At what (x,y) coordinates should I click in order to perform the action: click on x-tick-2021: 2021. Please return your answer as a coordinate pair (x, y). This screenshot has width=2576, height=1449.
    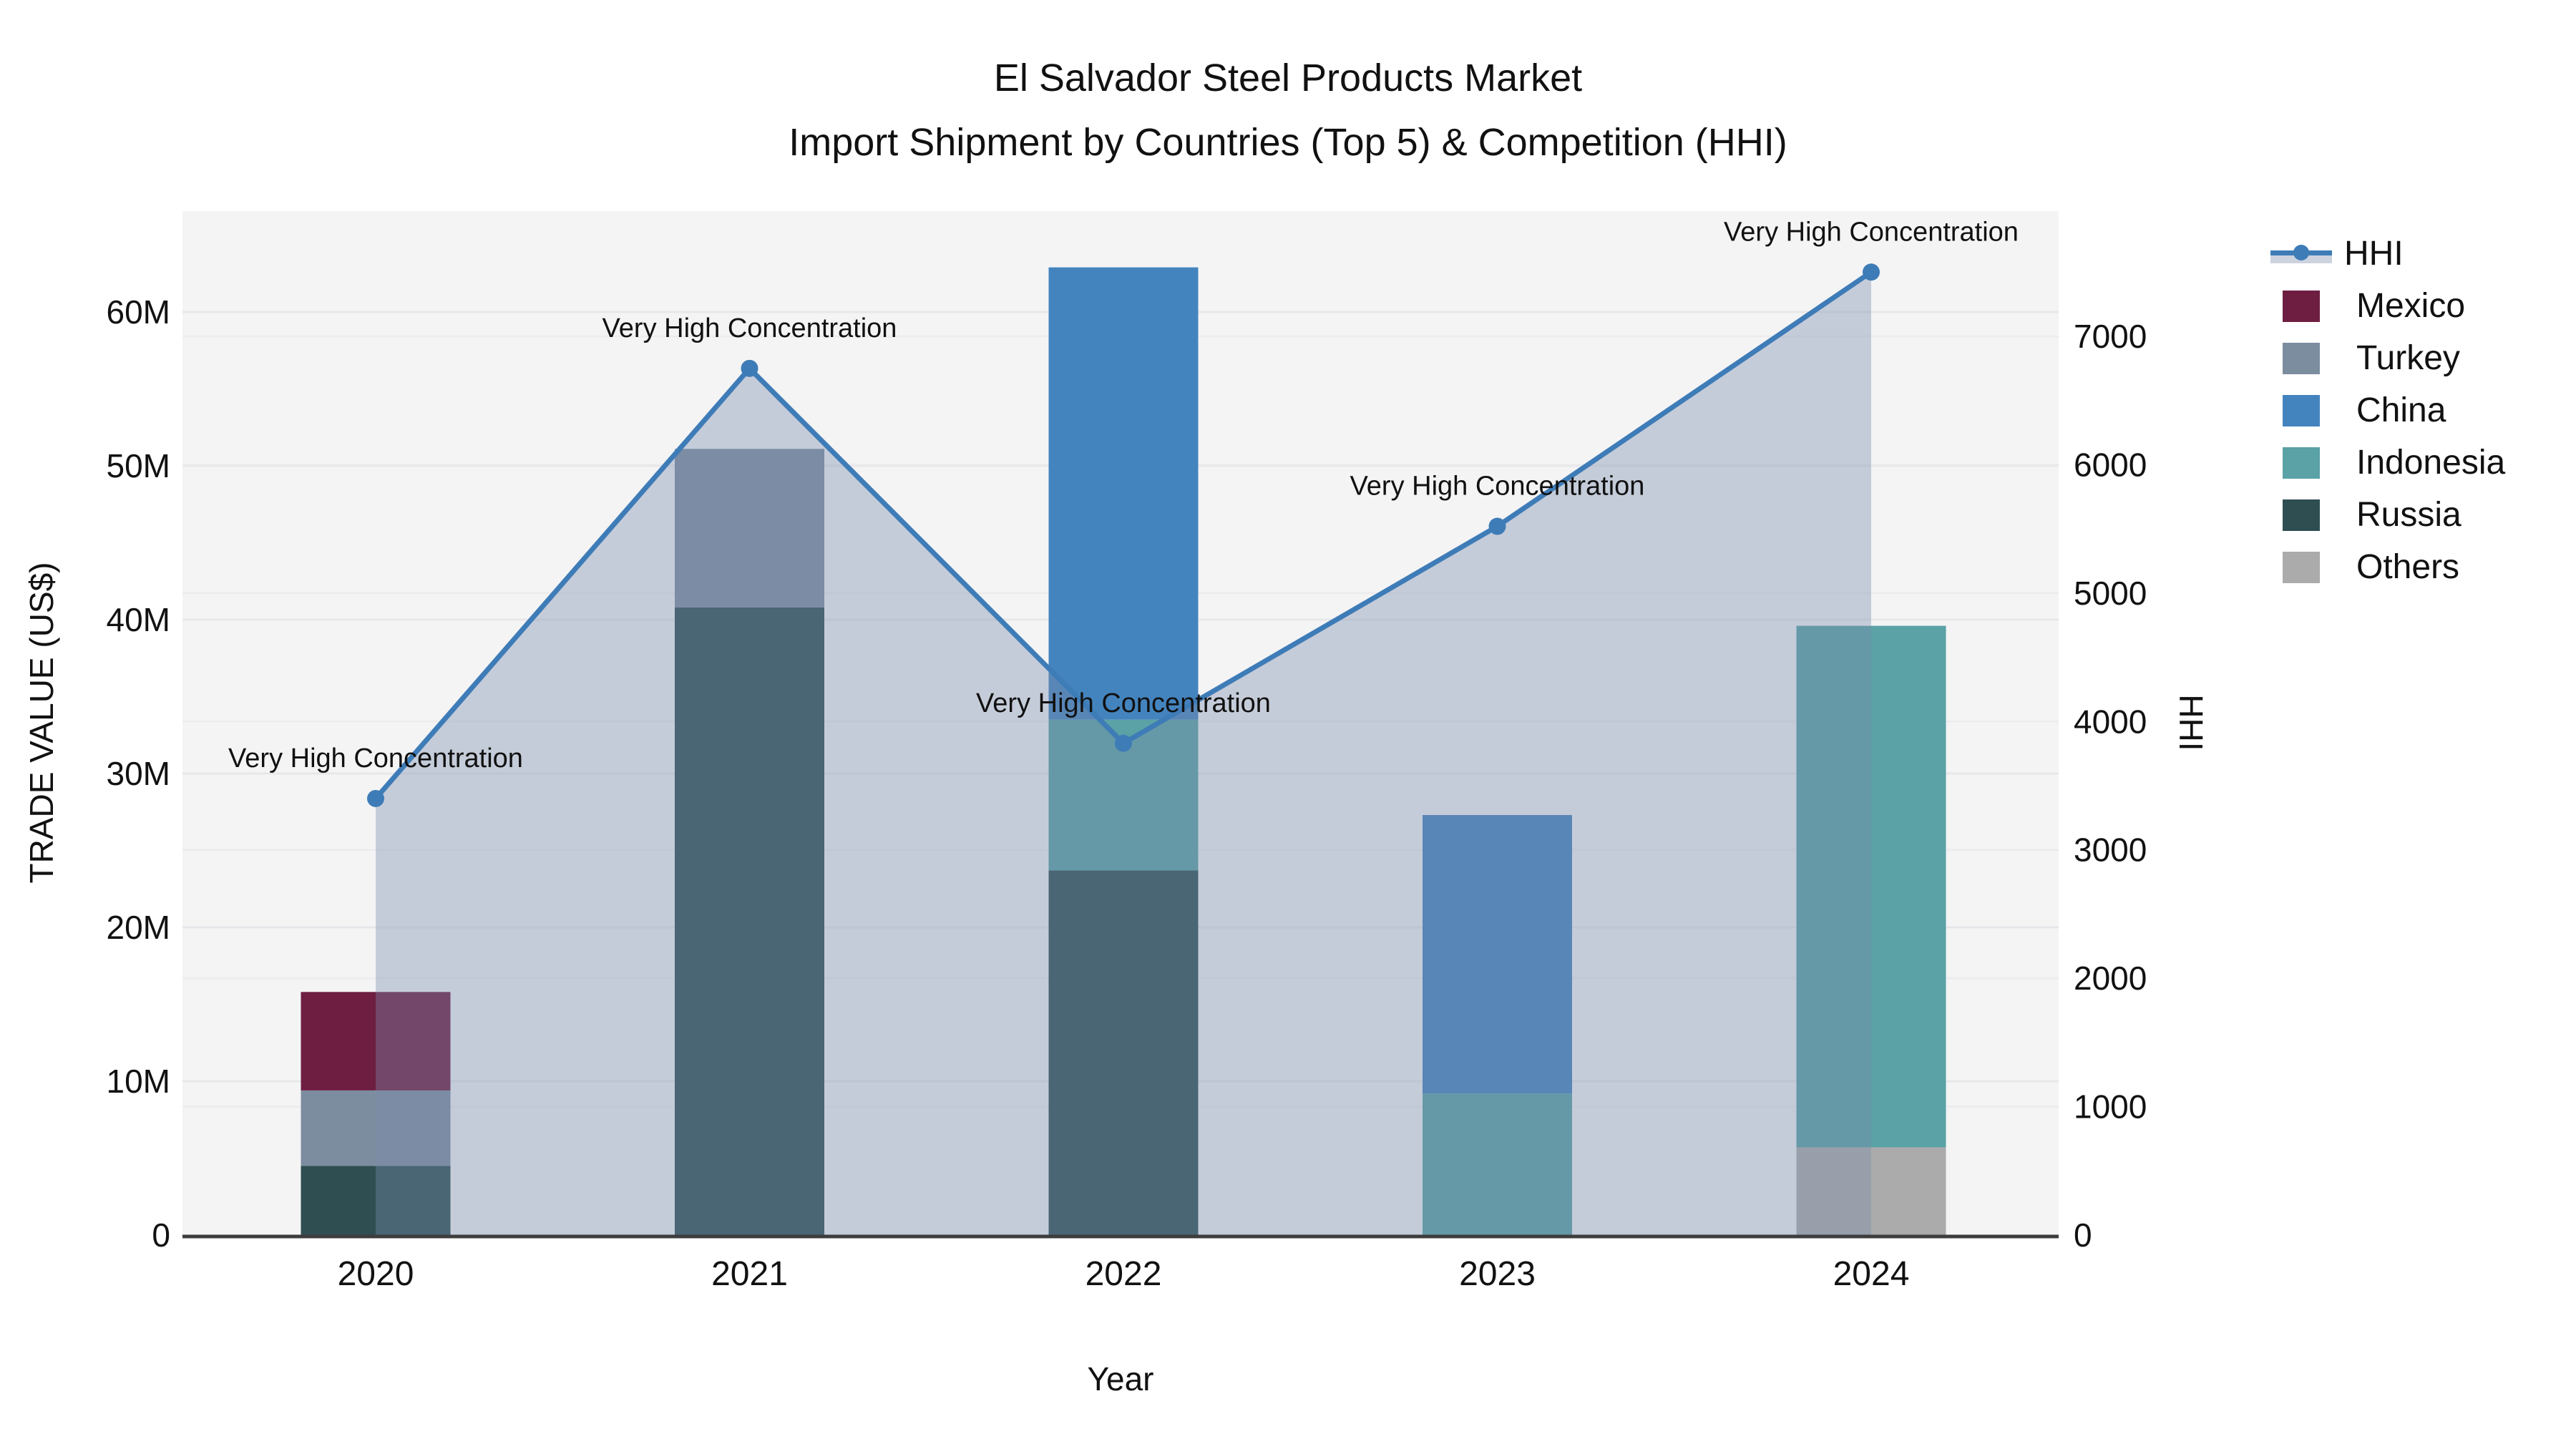
    Looking at the image, I should click on (749, 1274).